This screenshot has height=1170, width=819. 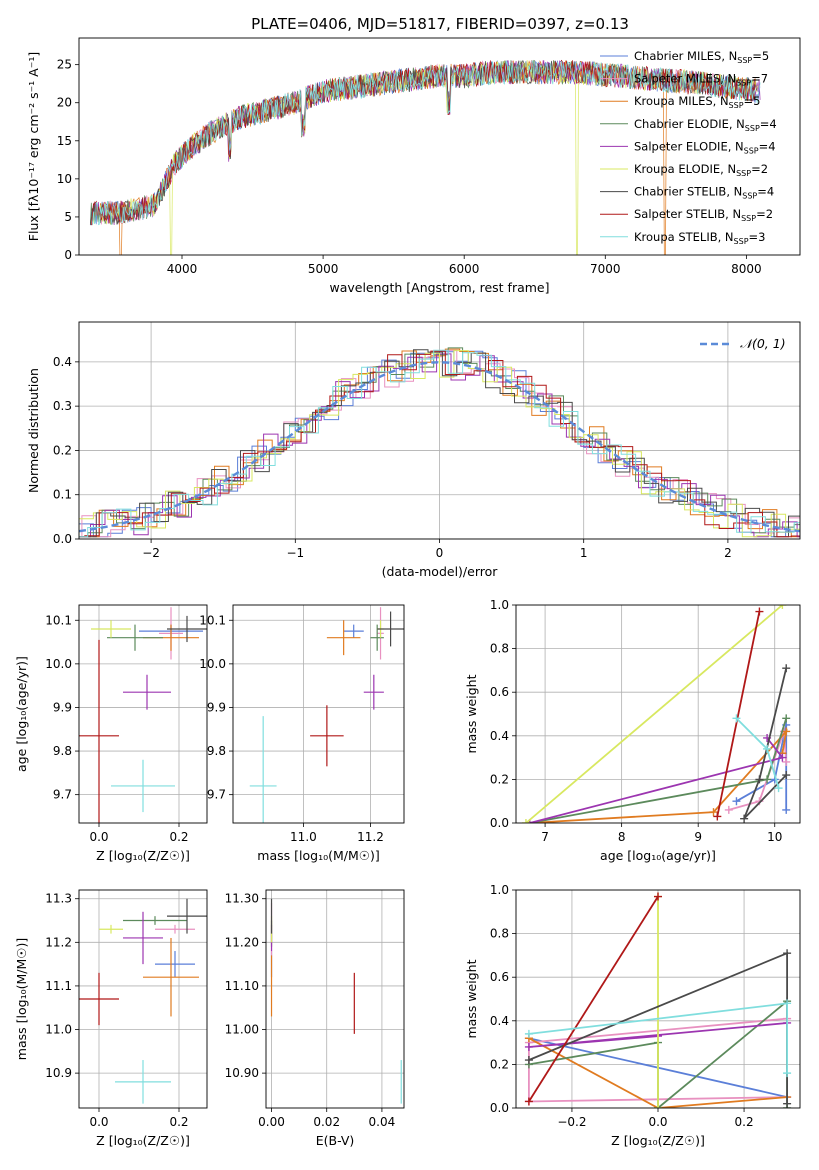 What do you see at coordinates (242, 899) in the screenshot?
I see `tick-label-y: 11.30` at bounding box center [242, 899].